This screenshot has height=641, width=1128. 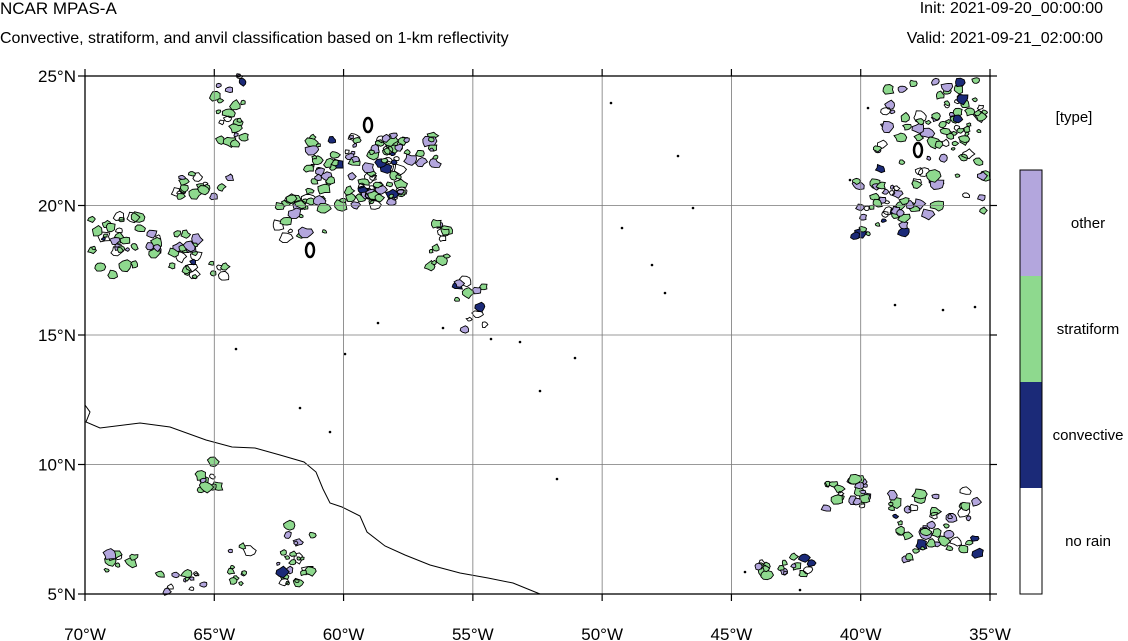 I want to click on legend-swatch-other, so click(x=1031, y=223).